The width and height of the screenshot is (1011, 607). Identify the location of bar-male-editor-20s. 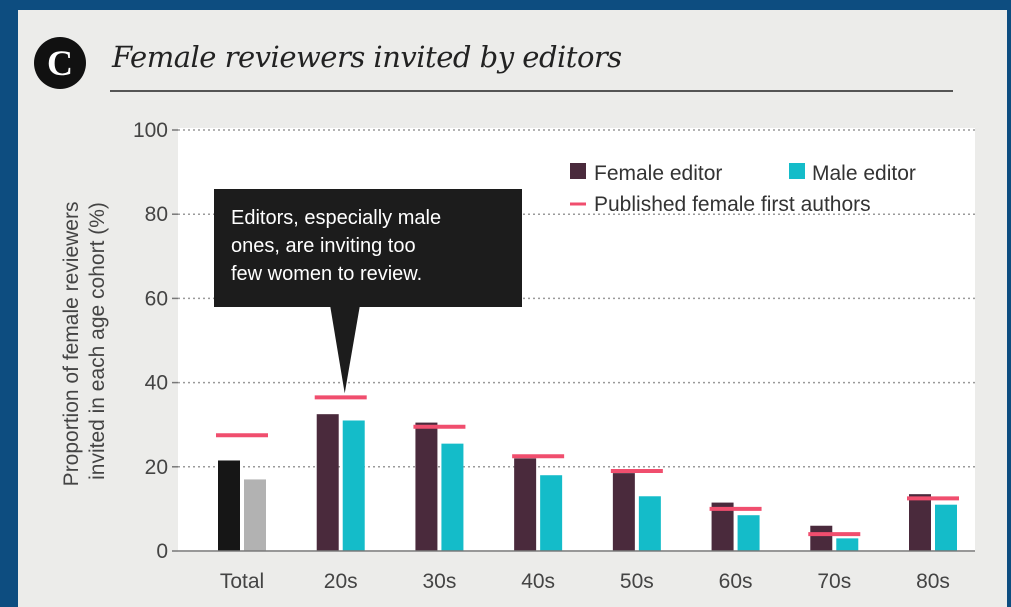
(353, 485).